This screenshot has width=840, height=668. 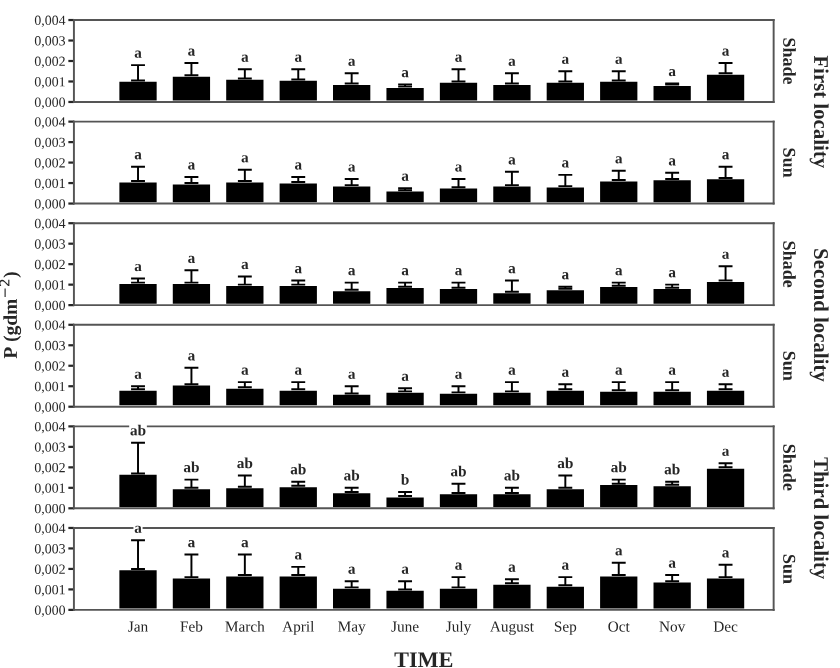 What do you see at coordinates (819, 315) in the screenshot?
I see `text: Second locality` at bounding box center [819, 315].